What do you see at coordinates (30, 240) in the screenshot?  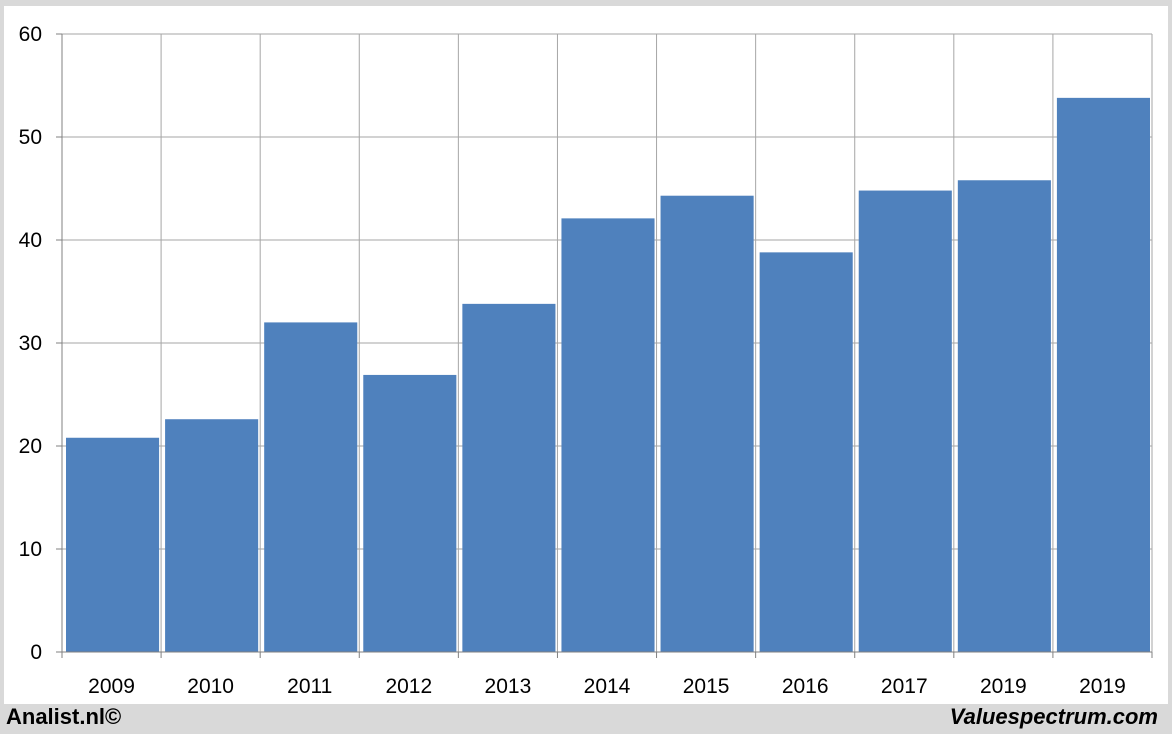 I see `y-tick-label: 40` at bounding box center [30, 240].